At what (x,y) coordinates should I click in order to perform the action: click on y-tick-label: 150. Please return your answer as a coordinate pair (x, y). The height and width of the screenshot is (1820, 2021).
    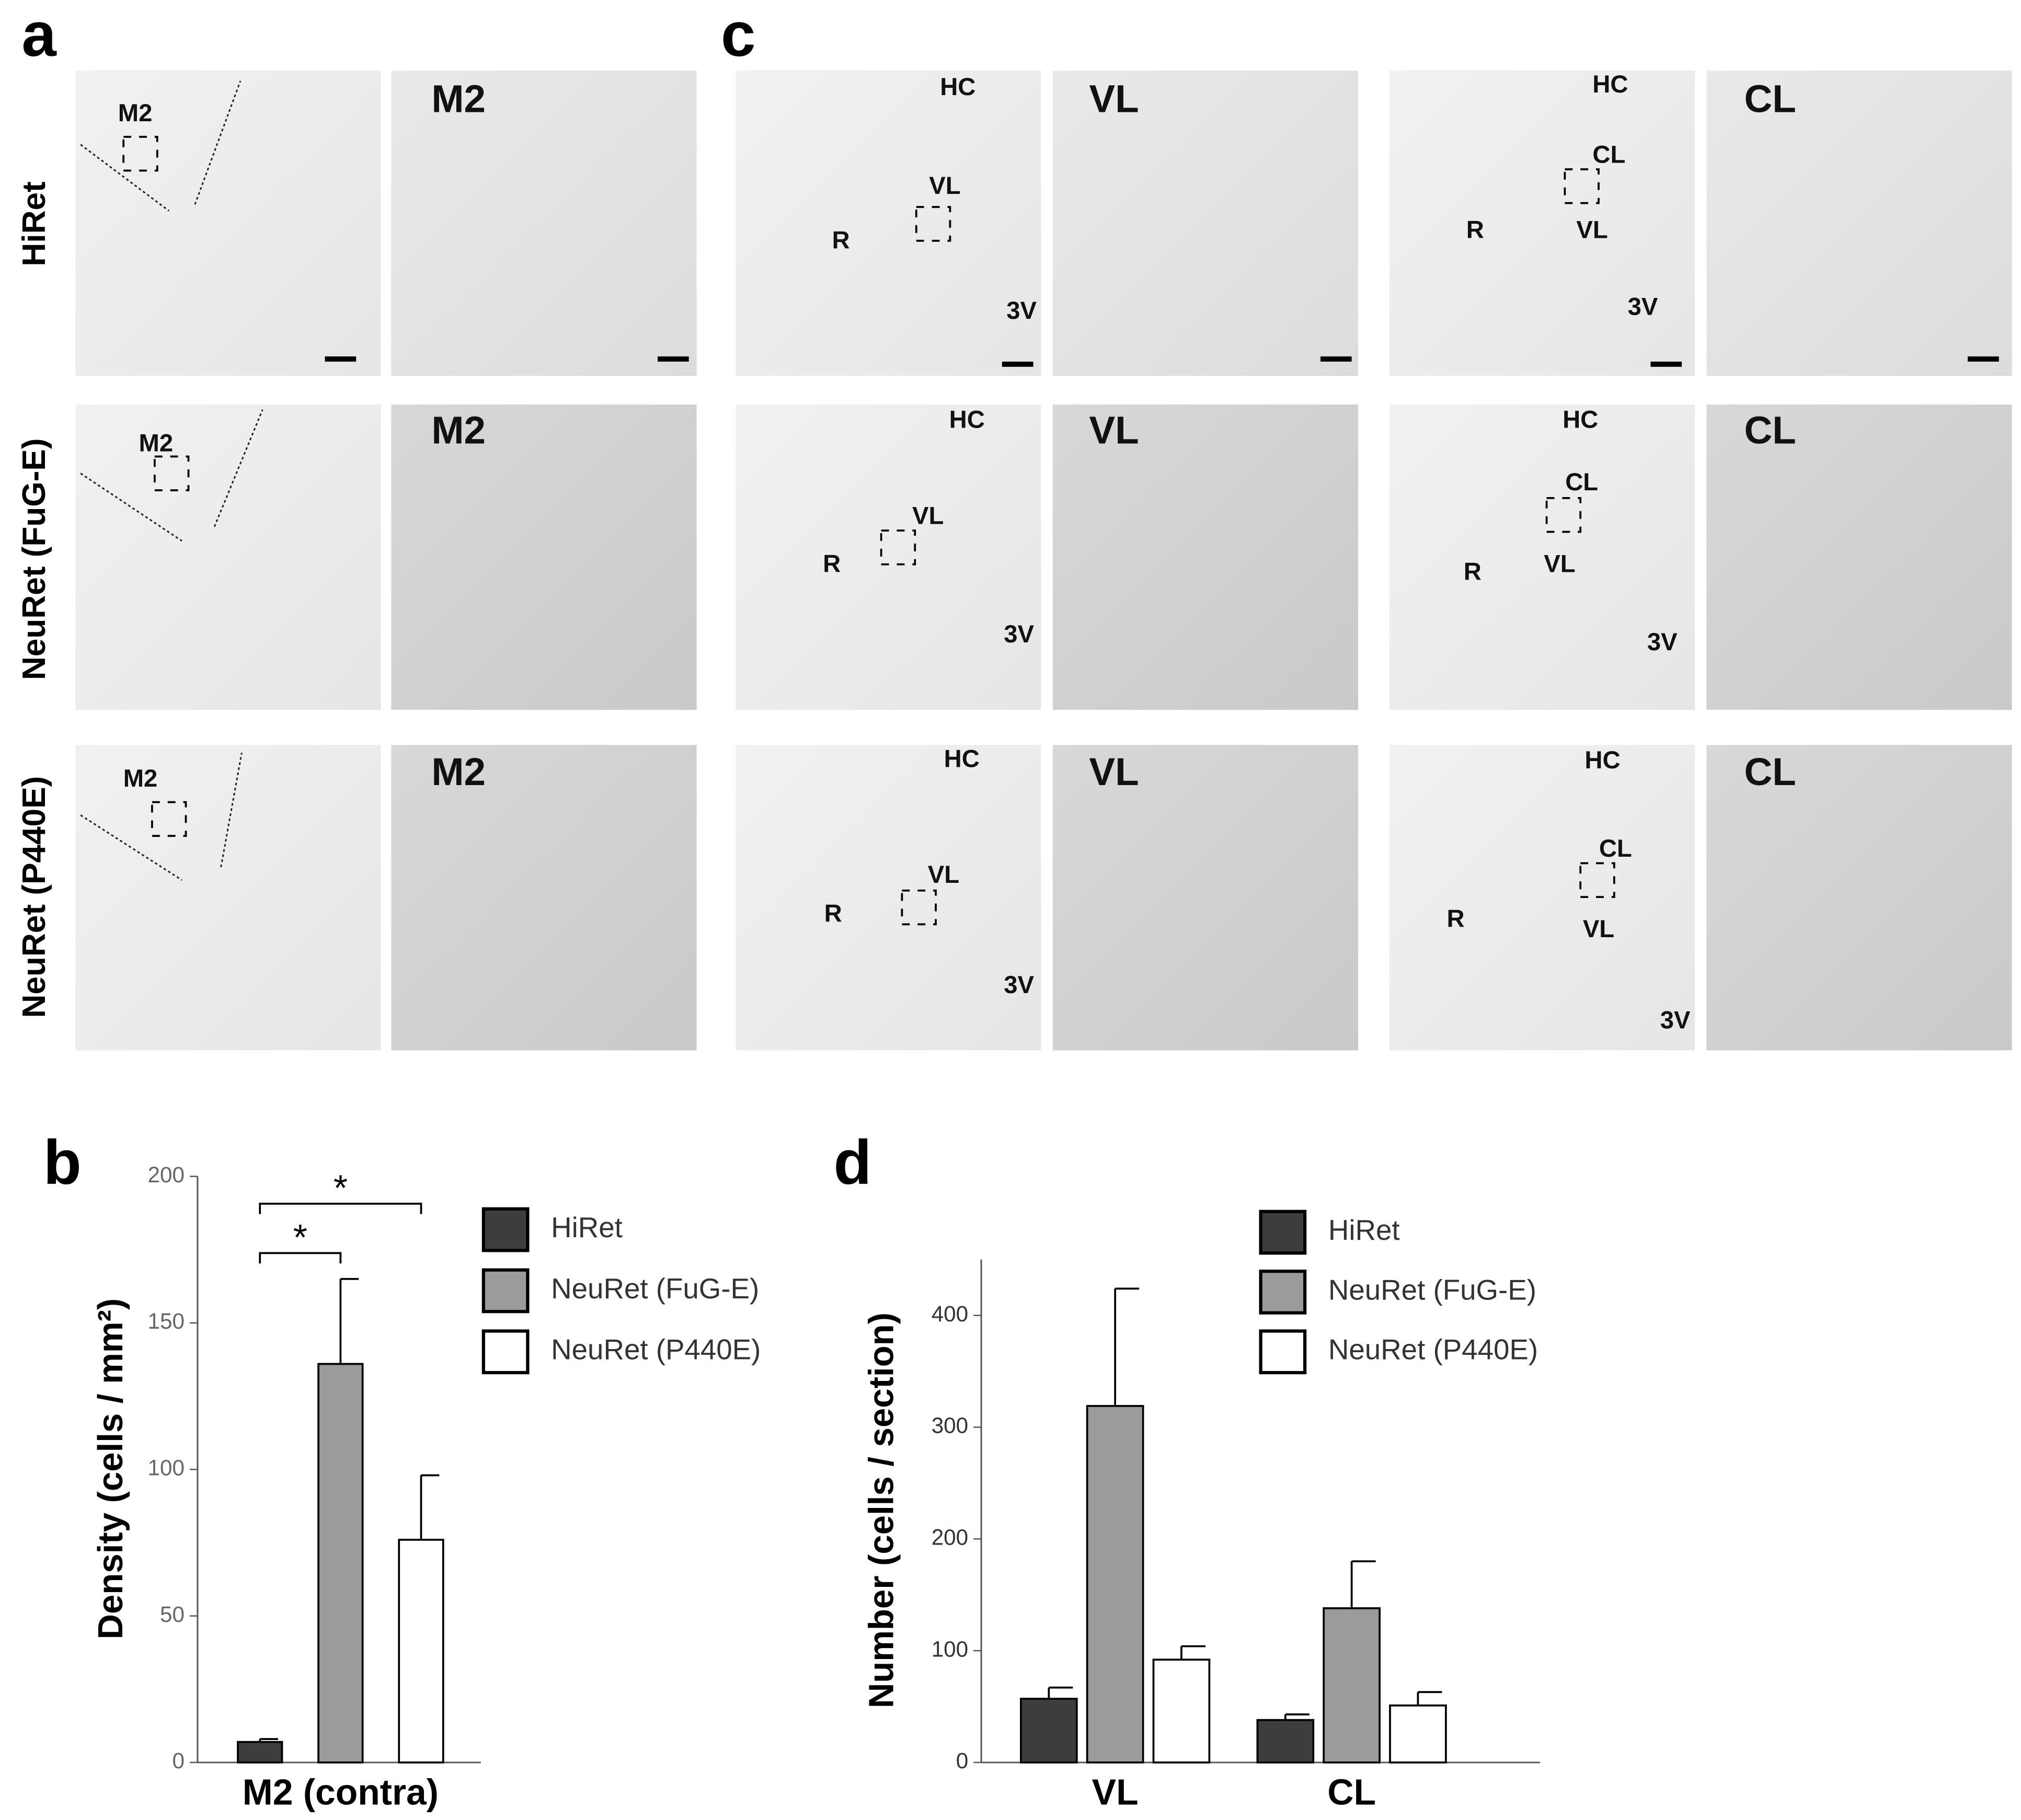
    Looking at the image, I should click on (167, 1321).